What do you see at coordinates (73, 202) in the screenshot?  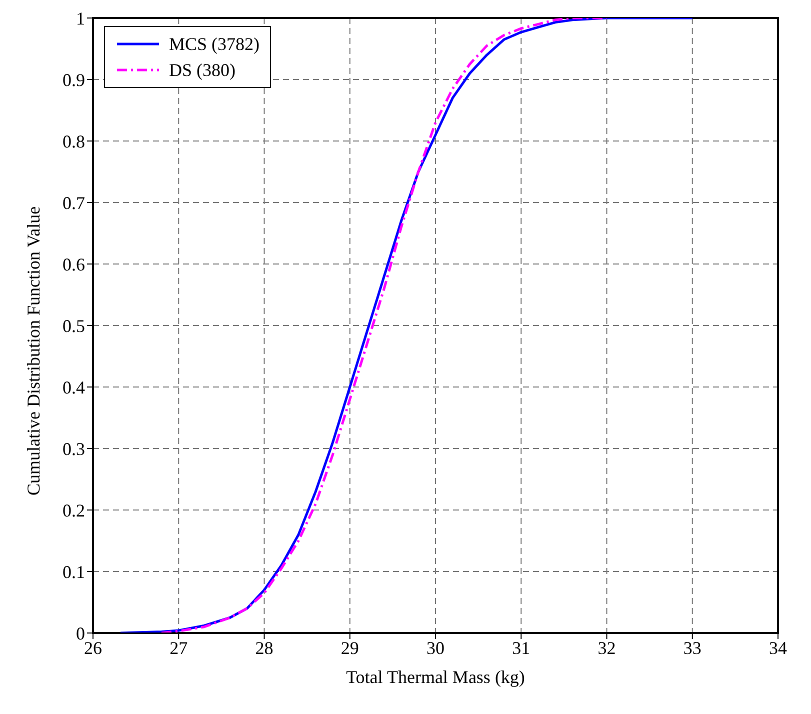 I see `y-tick-label: 0.7` at bounding box center [73, 202].